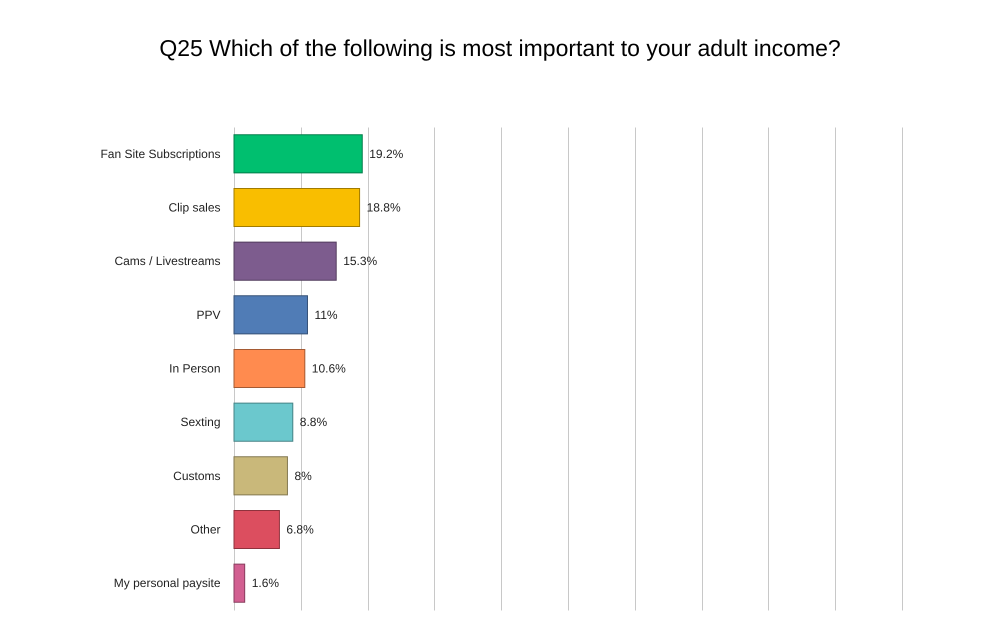 The image size is (1000, 640). Describe the element at coordinates (300, 529) in the screenshot. I see `data-label: 6.8%` at that location.